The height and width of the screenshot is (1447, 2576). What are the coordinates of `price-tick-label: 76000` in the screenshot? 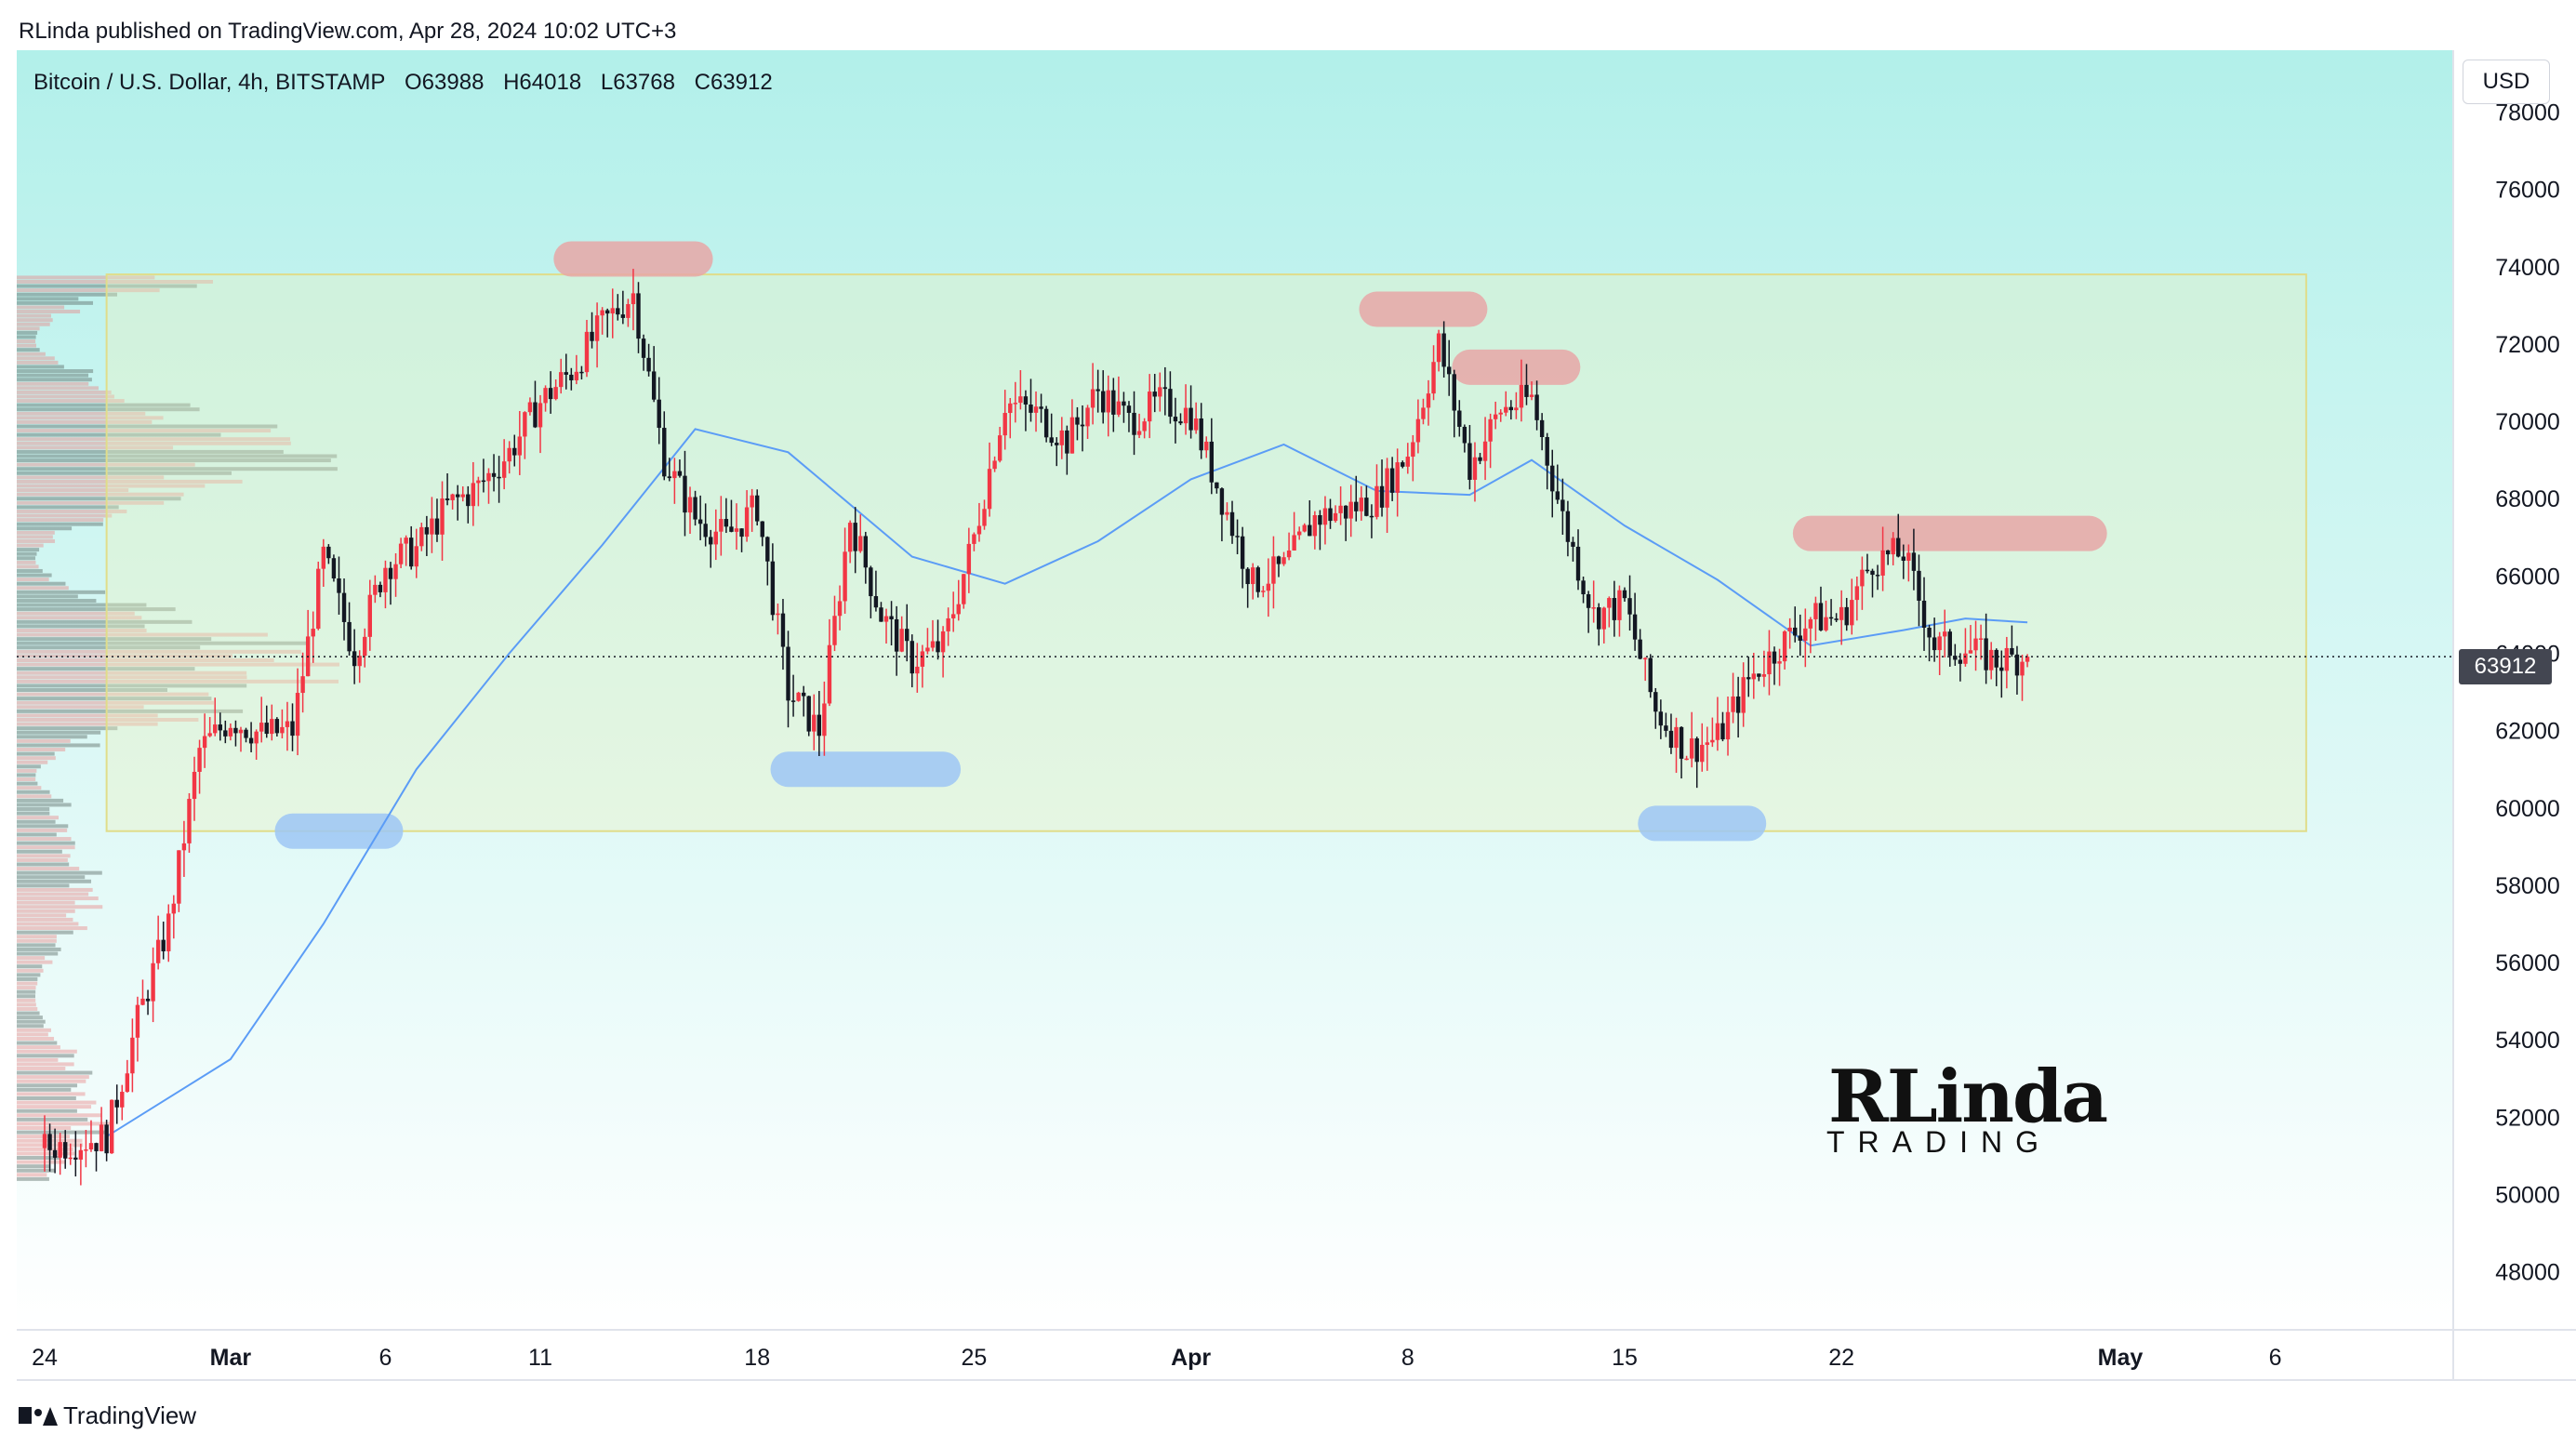 It's located at (2527, 191).